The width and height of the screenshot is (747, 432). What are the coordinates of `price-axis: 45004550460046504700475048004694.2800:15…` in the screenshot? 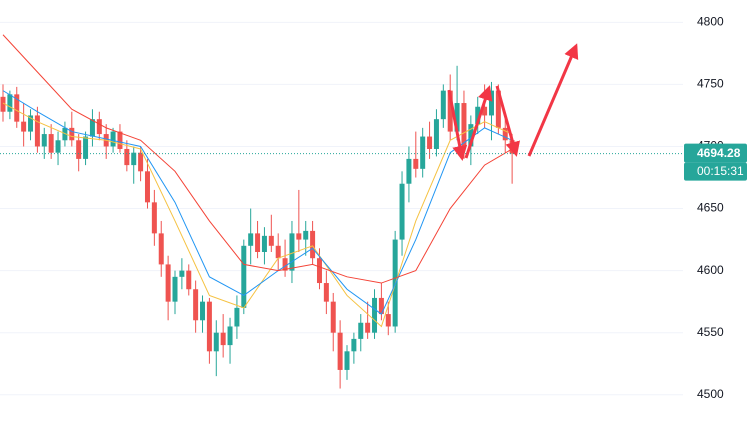 It's located at (715, 216).